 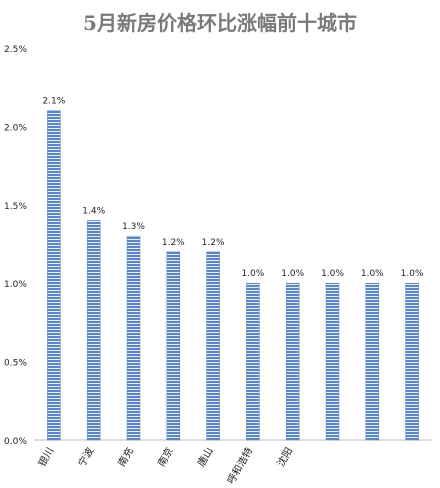 What do you see at coordinates (204, 457) in the screenshot?
I see `x-tick-label: 唐山` at bounding box center [204, 457].